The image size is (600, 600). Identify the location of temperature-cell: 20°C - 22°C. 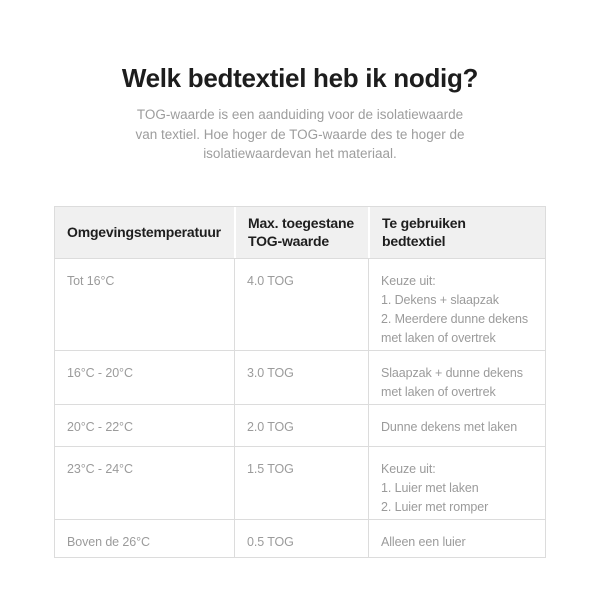
(144, 424).